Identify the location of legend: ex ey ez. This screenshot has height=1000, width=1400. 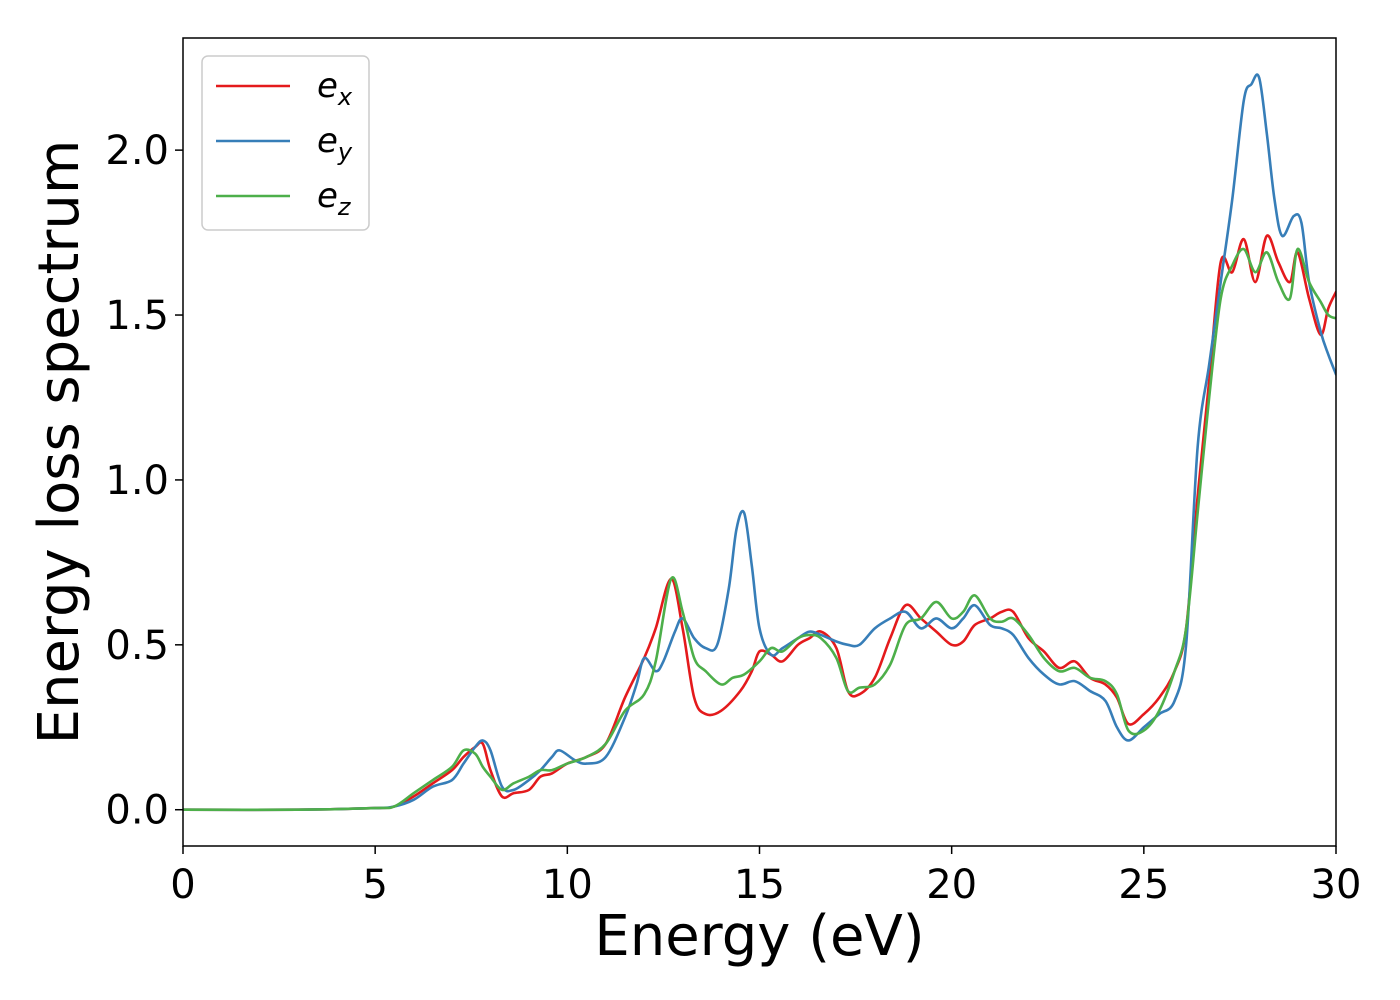
(285, 143).